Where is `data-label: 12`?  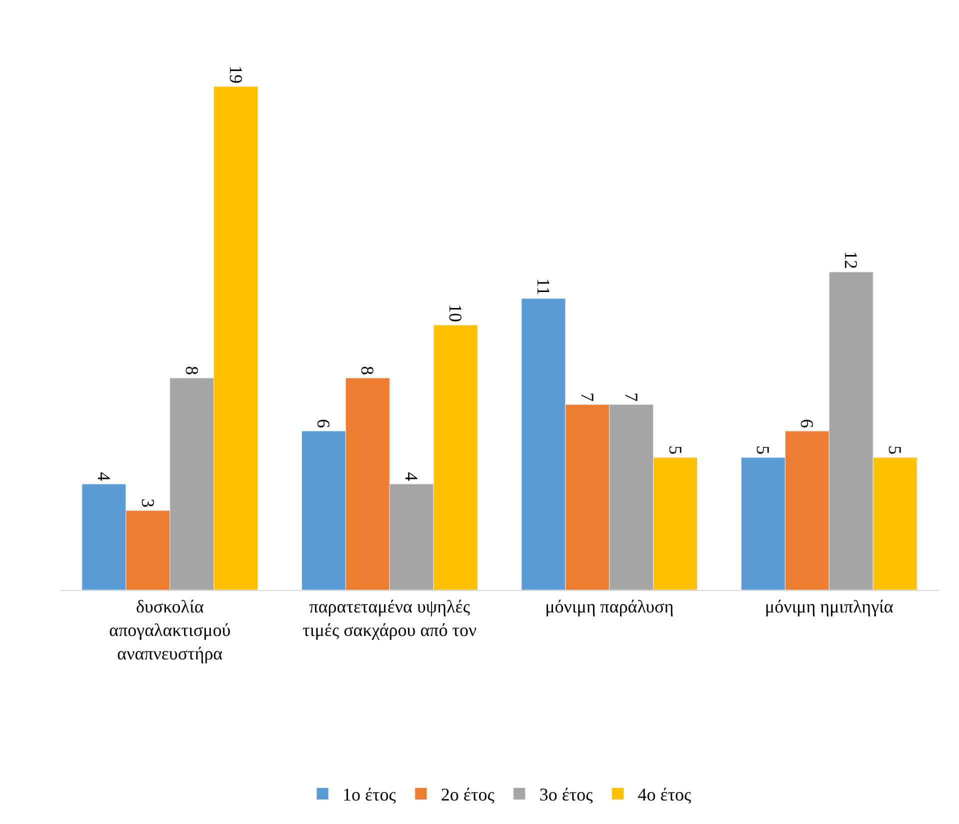
data-label: 12 is located at coordinates (851, 260).